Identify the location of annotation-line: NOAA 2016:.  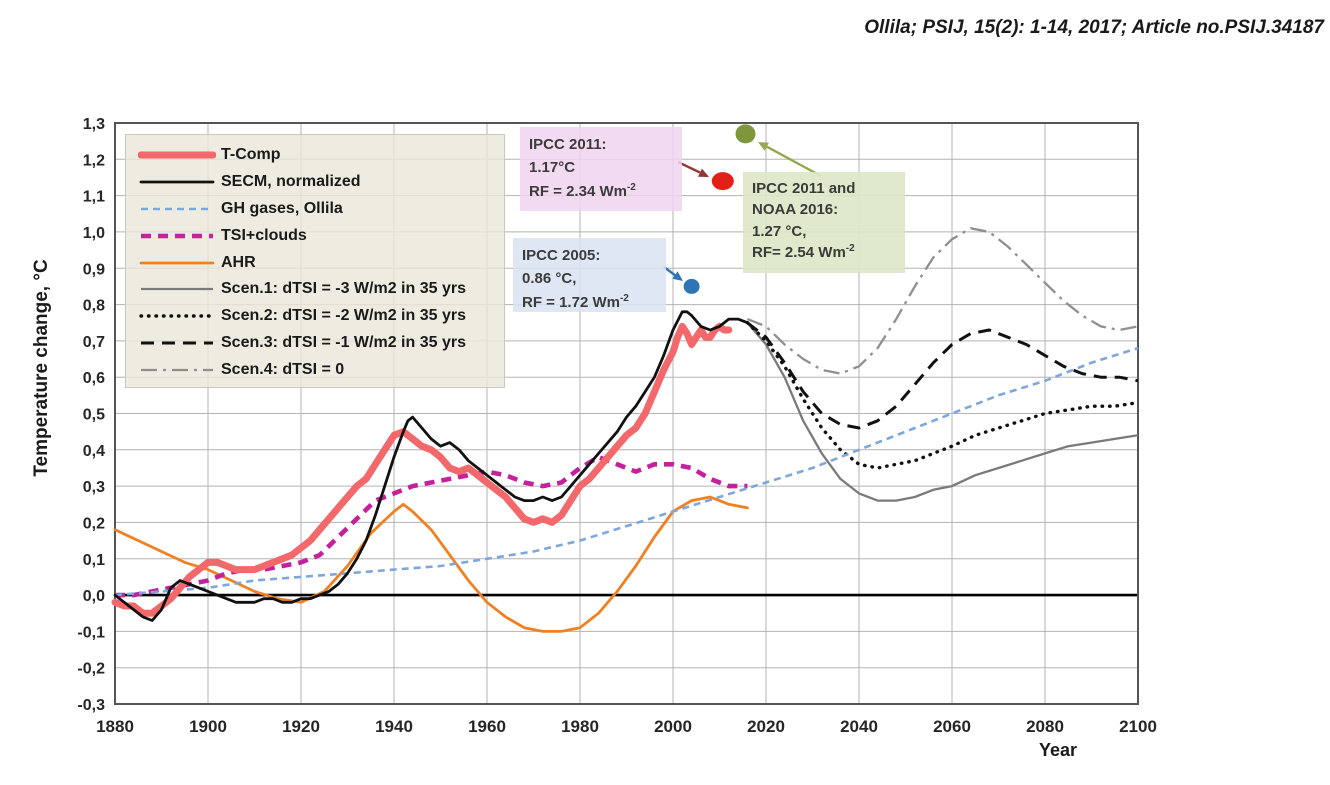
(795, 210).